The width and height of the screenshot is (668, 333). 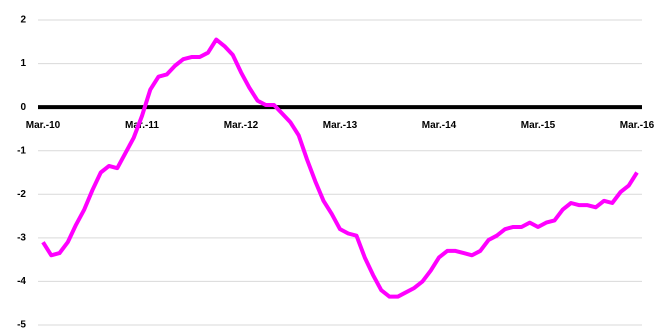 What do you see at coordinates (43, 125) in the screenshot?
I see `x-tick-label: Mar.-10` at bounding box center [43, 125].